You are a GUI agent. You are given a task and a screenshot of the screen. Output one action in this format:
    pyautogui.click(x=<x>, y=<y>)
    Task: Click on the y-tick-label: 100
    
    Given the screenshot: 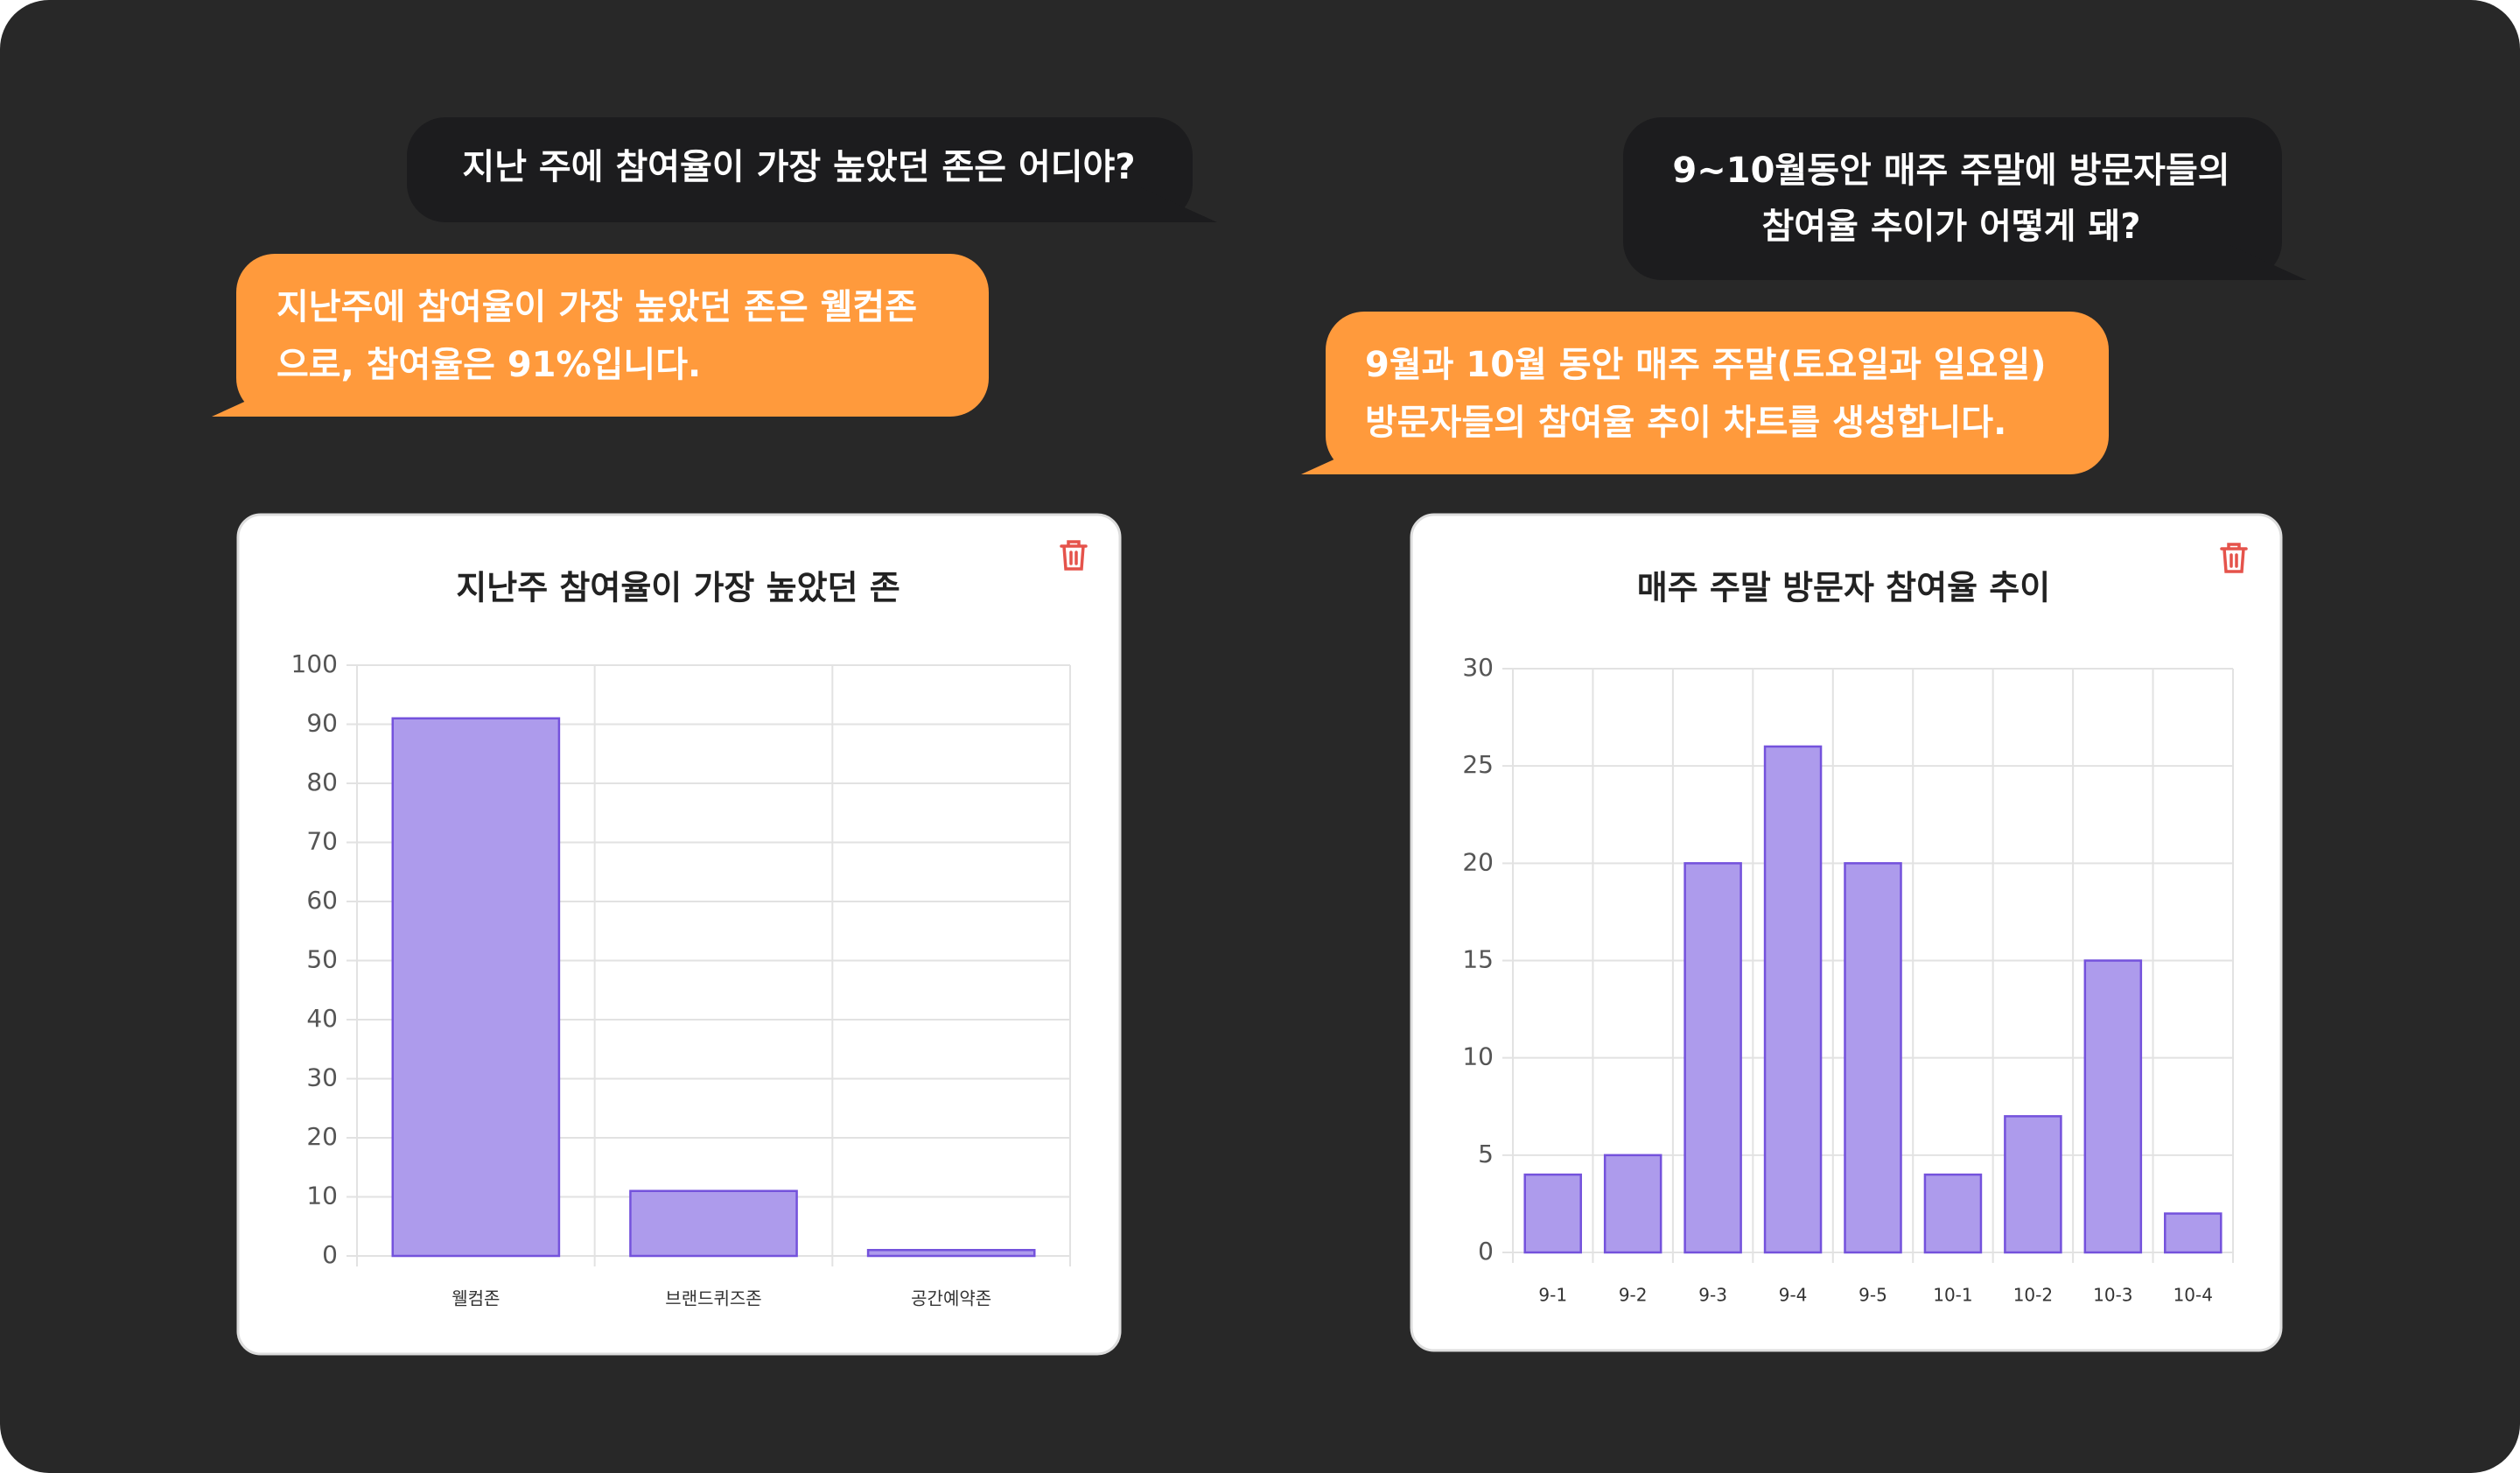 What is the action you would take?
    pyautogui.click(x=314, y=663)
    